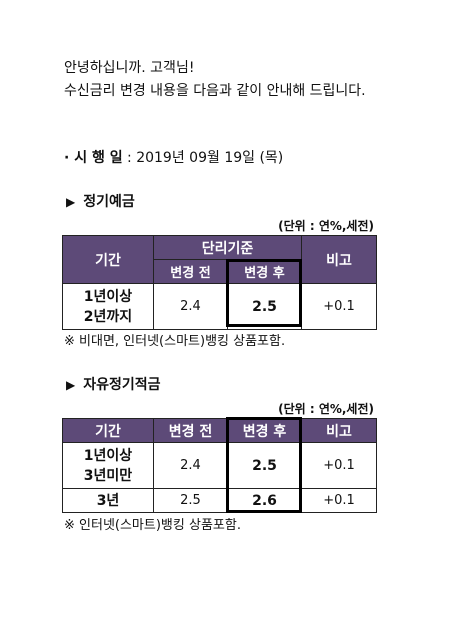 This screenshot has height=633, width=472. Describe the element at coordinates (129, 68) in the screenshot. I see `greeting-line-1: 안녕하십니까. 고객님!` at that location.